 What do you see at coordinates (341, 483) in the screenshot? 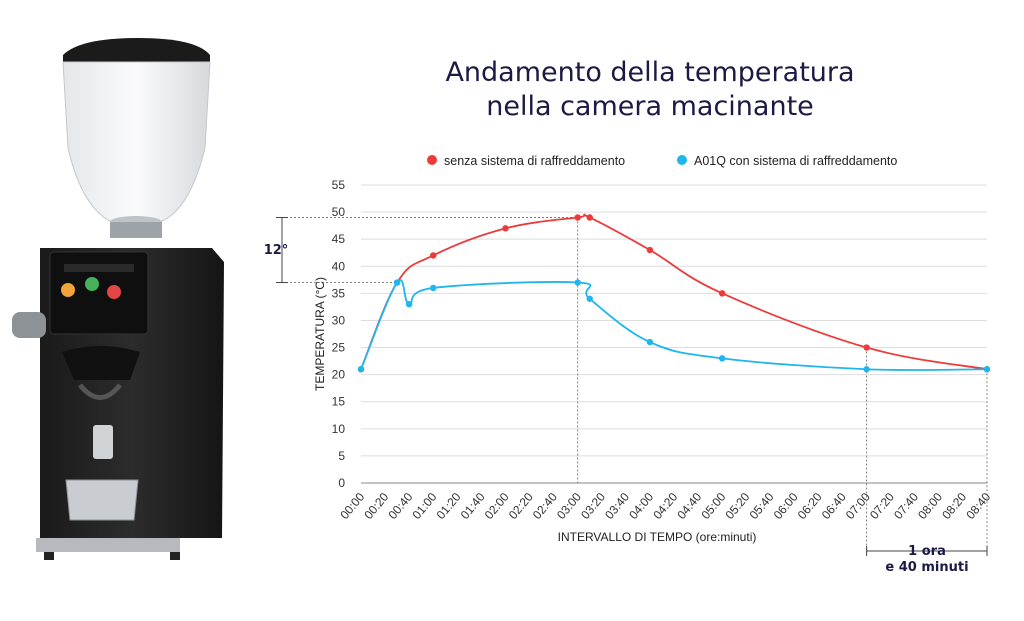
I see `y-tick-label: 0` at bounding box center [341, 483].